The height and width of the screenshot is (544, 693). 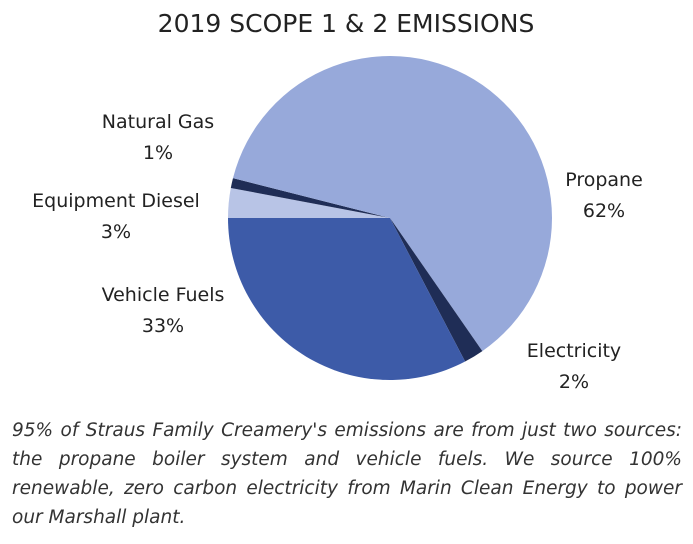 What do you see at coordinates (116, 201) in the screenshot?
I see `slice-label: Equipment Diesel` at bounding box center [116, 201].